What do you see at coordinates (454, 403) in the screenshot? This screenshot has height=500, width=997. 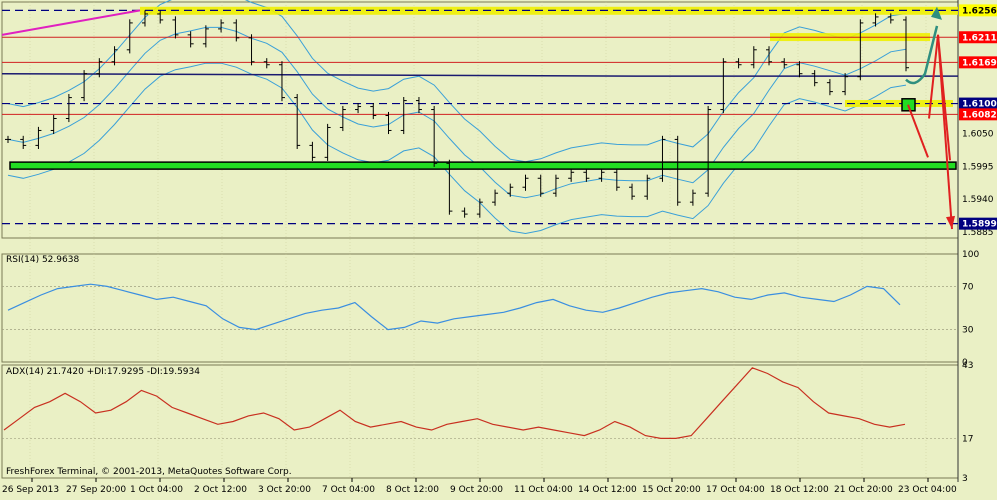 I see `adx-line` at bounding box center [454, 403].